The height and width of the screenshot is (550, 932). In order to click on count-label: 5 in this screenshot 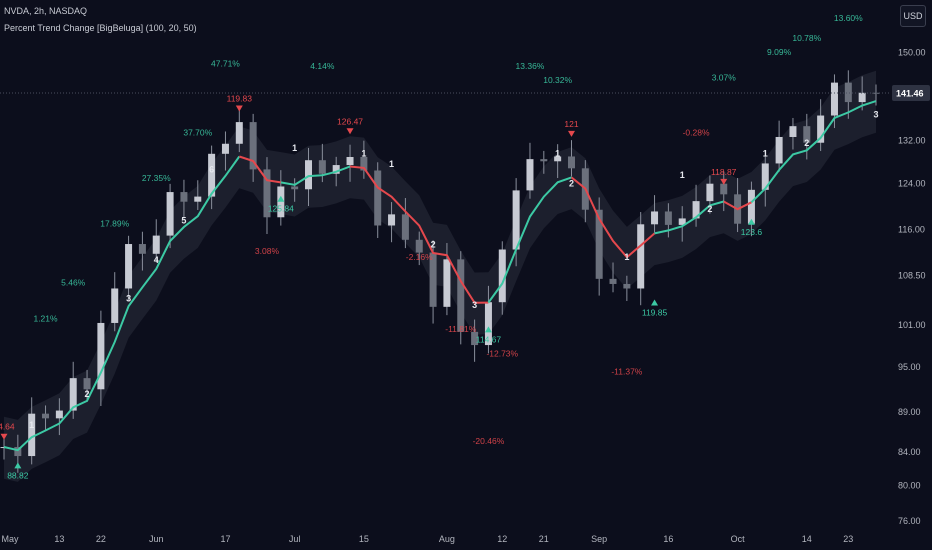, I will do `click(183, 221)`.